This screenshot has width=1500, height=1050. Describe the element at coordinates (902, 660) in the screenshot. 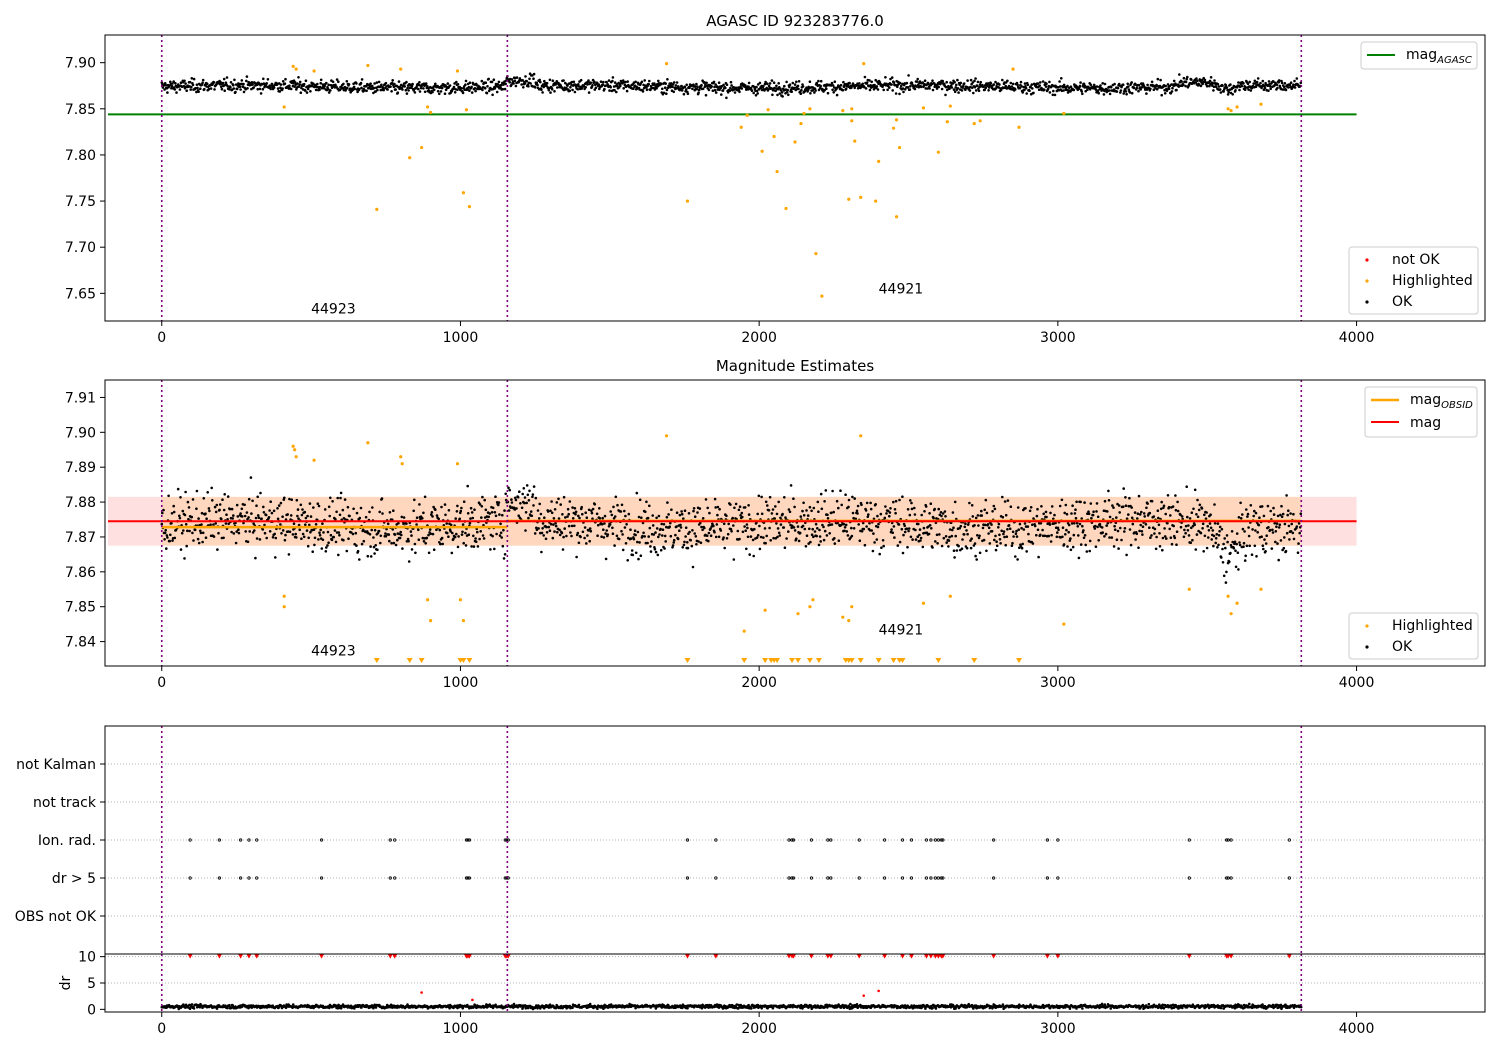

I see `clipped-point-marker` at that location.